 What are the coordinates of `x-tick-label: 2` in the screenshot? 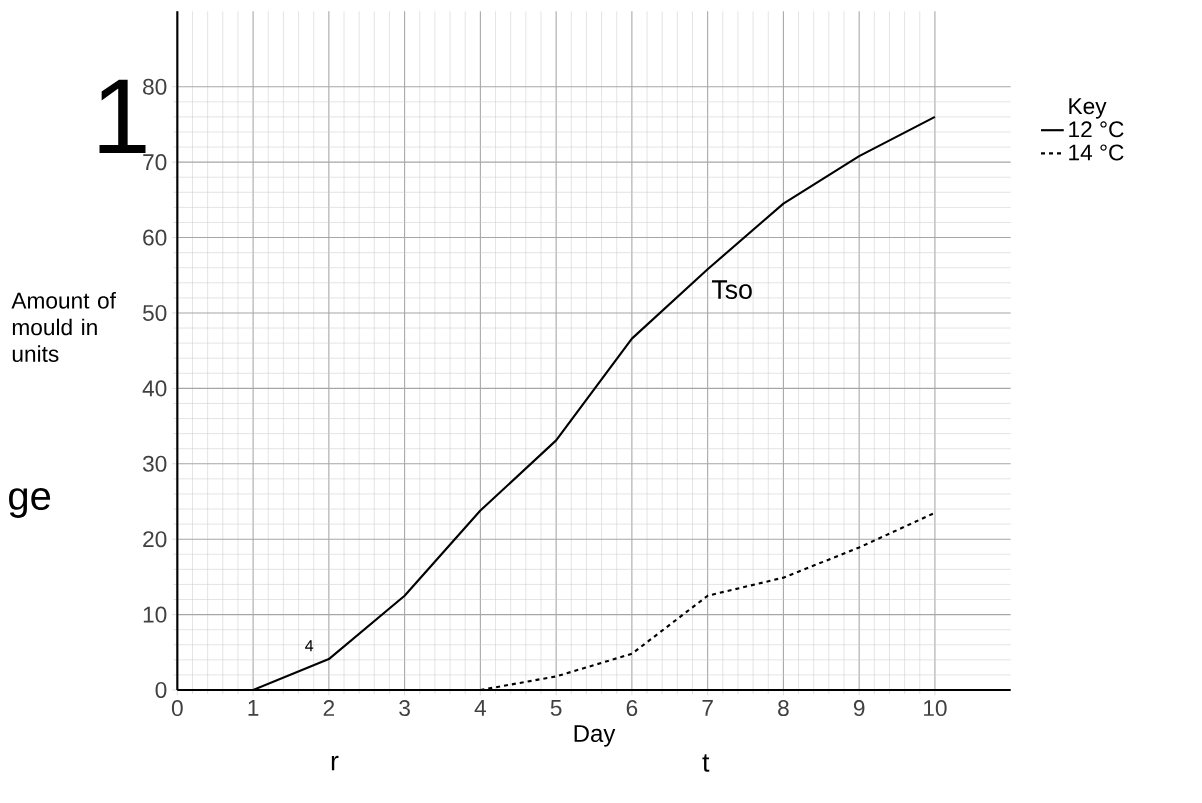 It's located at (329, 708).